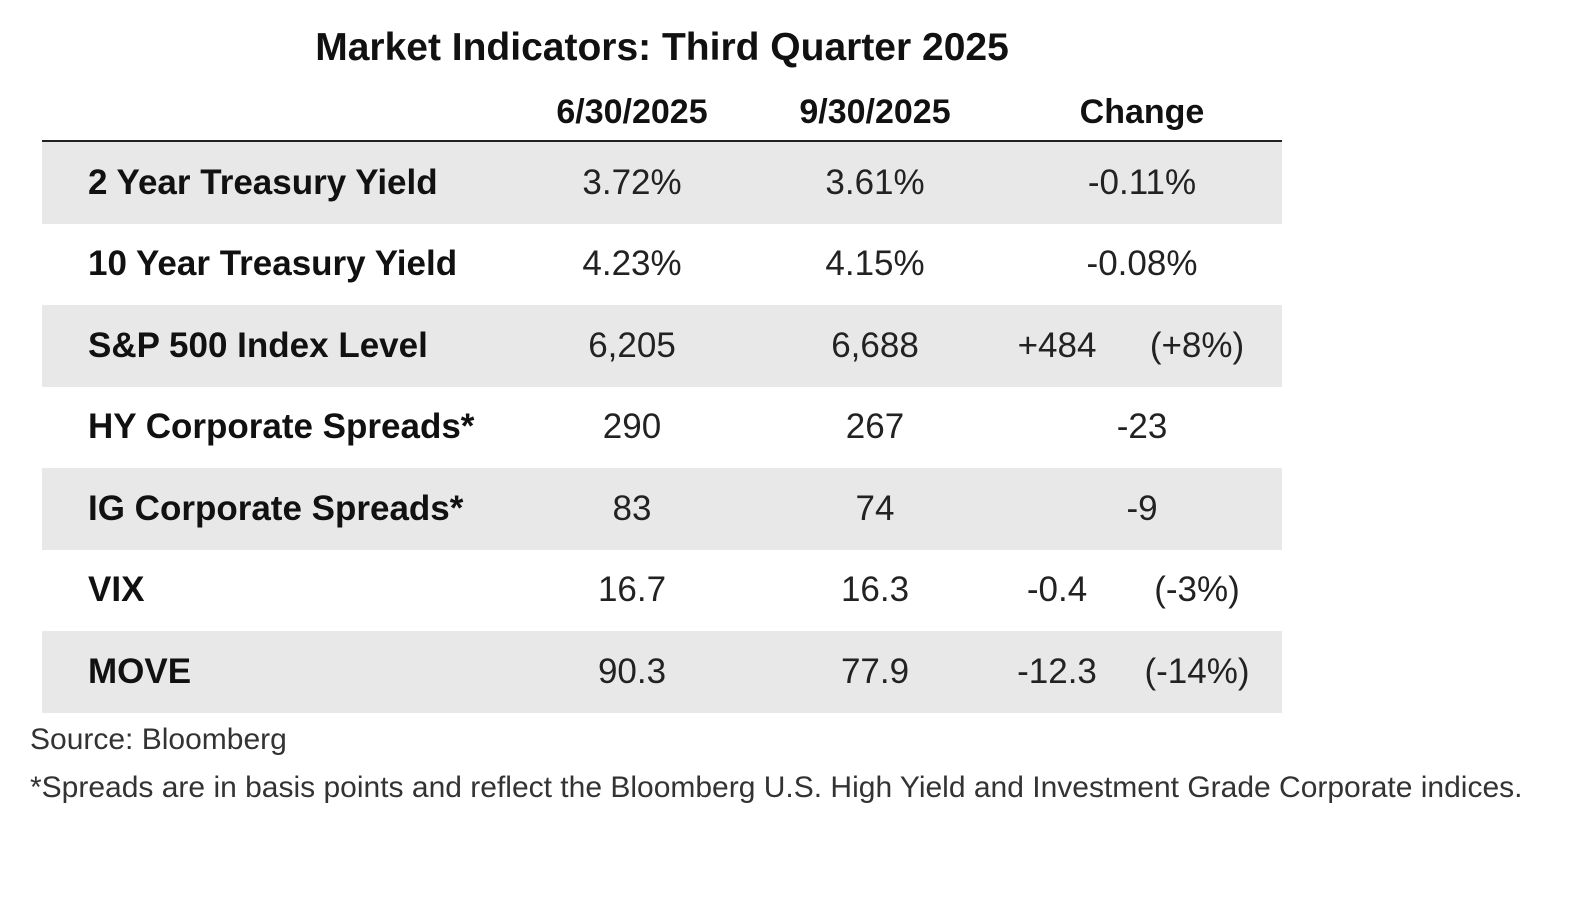 The image size is (1580, 898). Describe the element at coordinates (662, 509) in the screenshot. I see `table-row: IG Corporate Spreads* 83 74 -9` at that location.